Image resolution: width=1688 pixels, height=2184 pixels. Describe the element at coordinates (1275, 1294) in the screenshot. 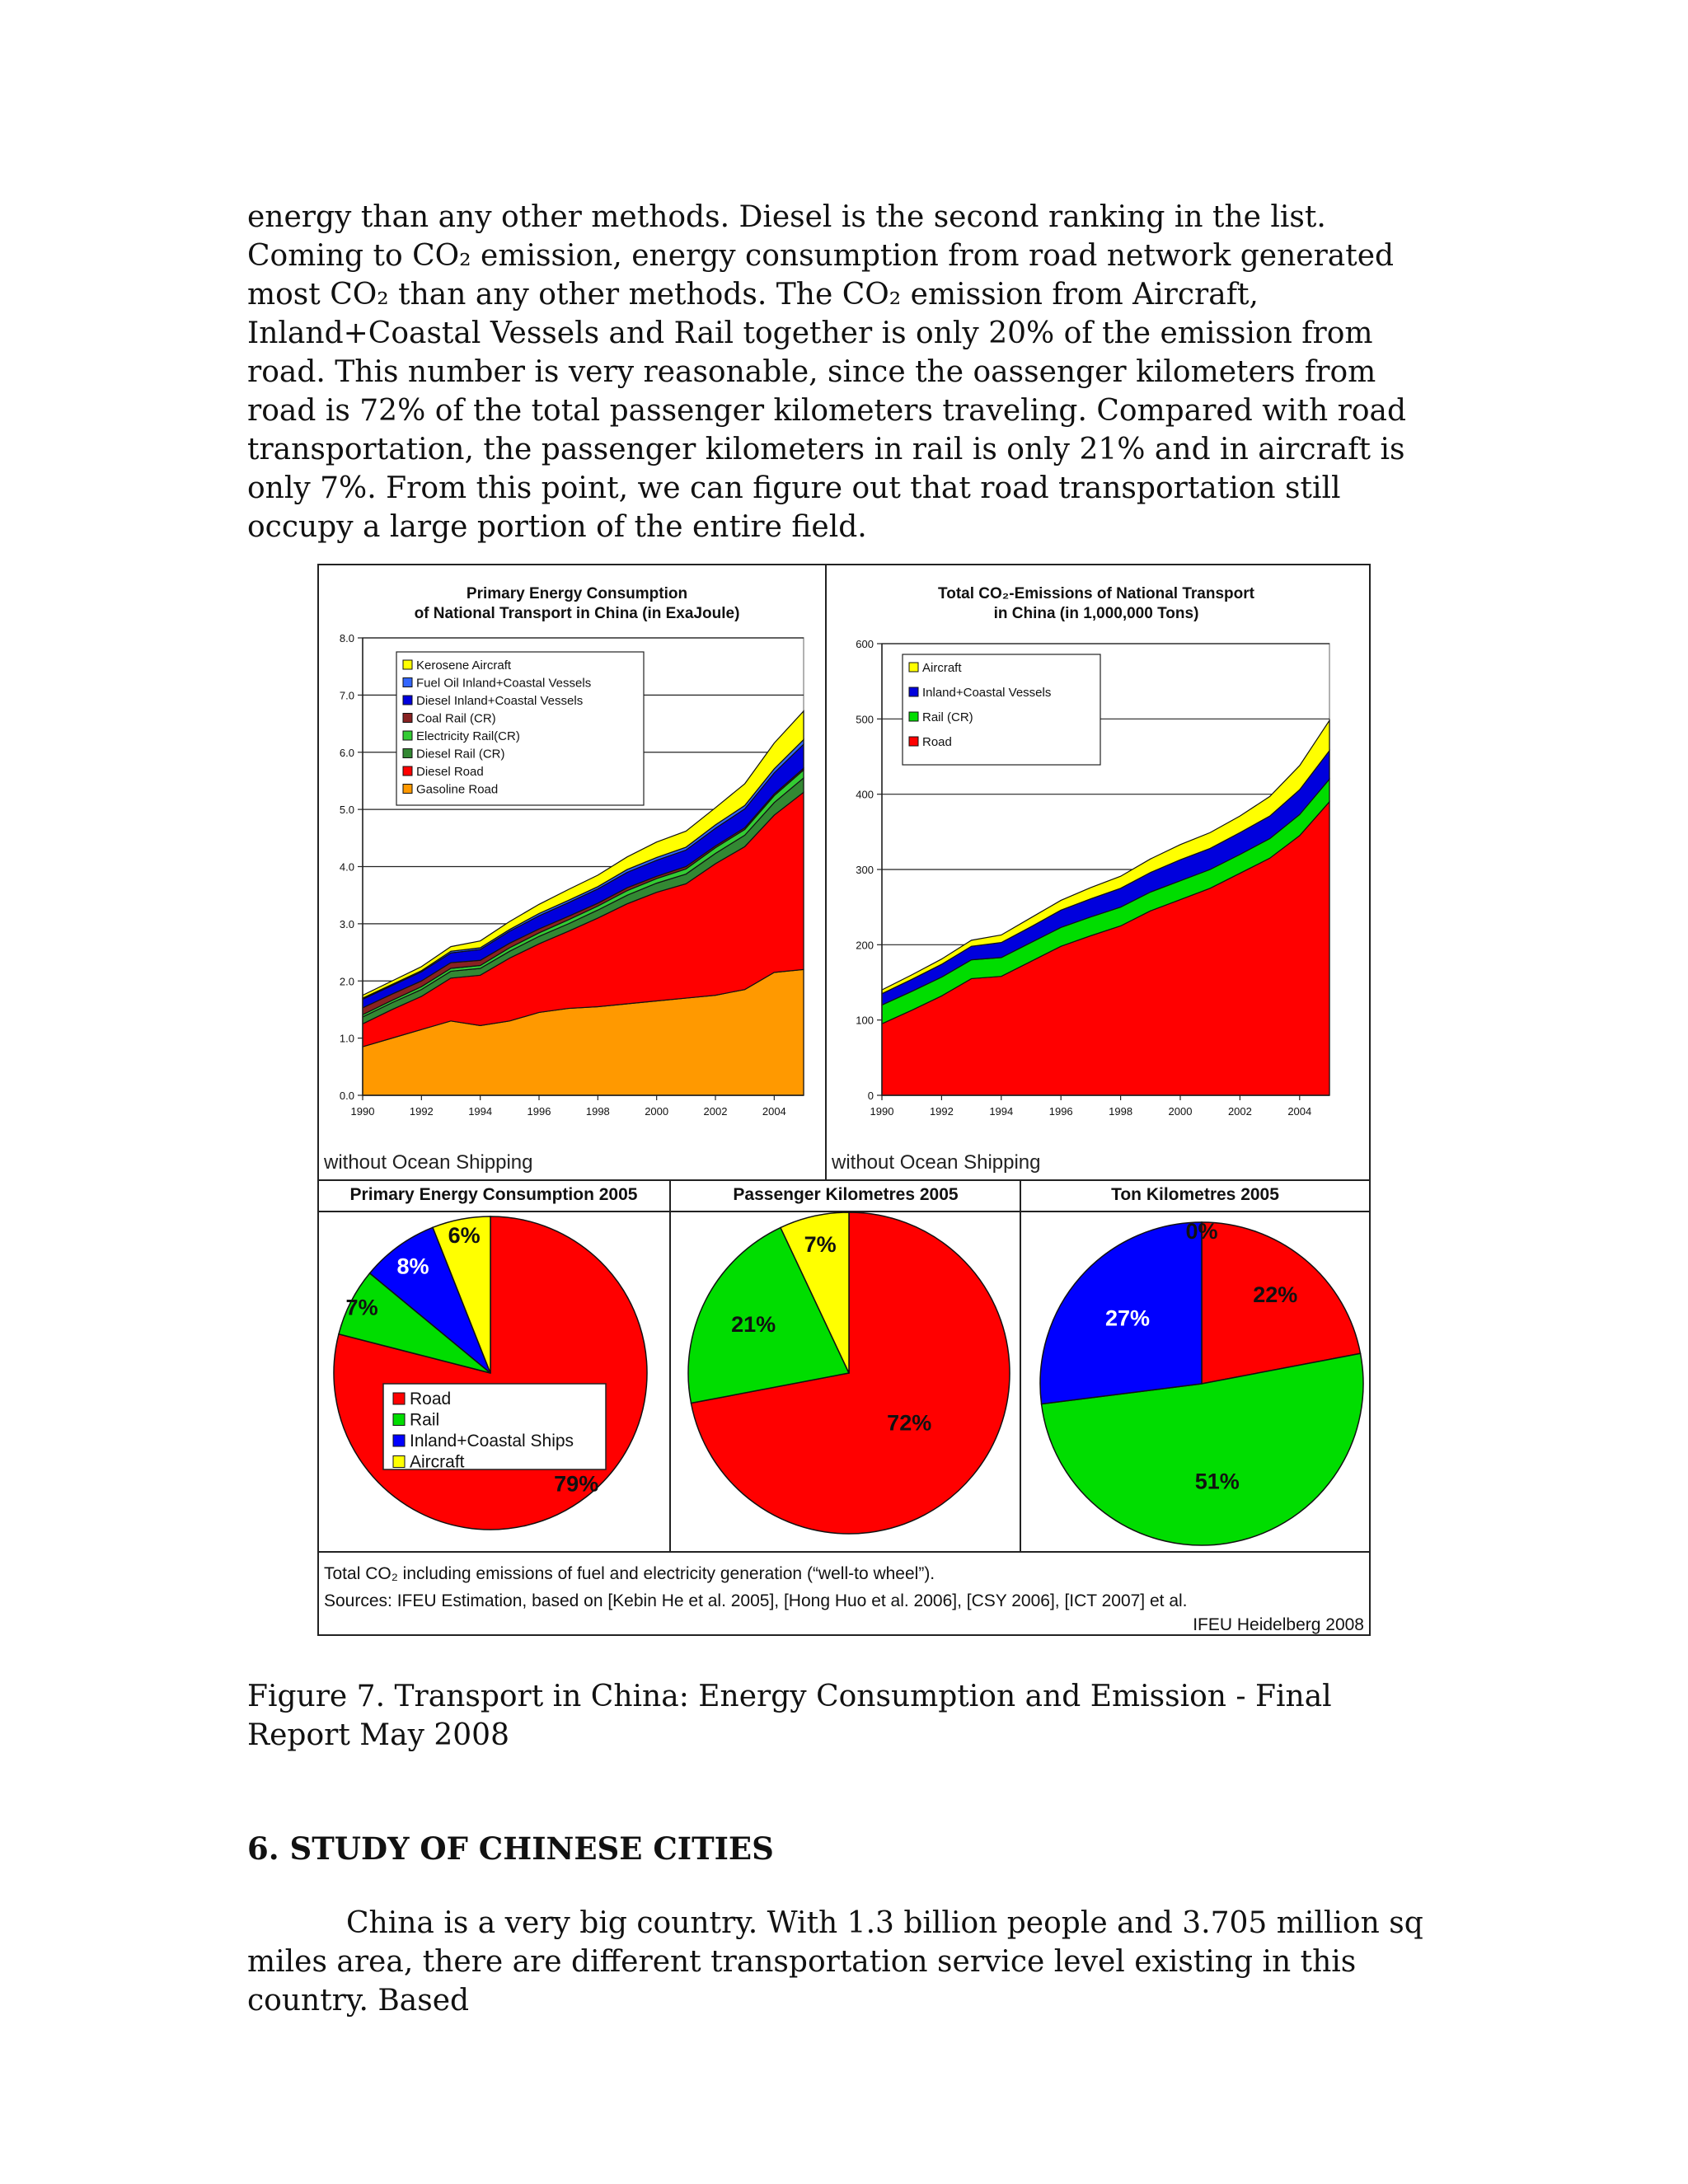

I see `pie3-slice-label: 22%` at that location.